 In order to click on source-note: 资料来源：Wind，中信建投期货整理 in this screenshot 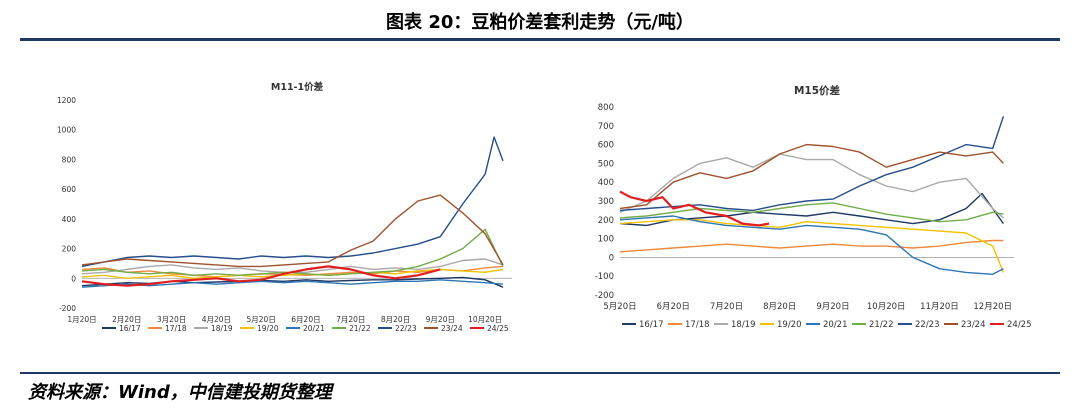, I will do `click(180, 392)`.